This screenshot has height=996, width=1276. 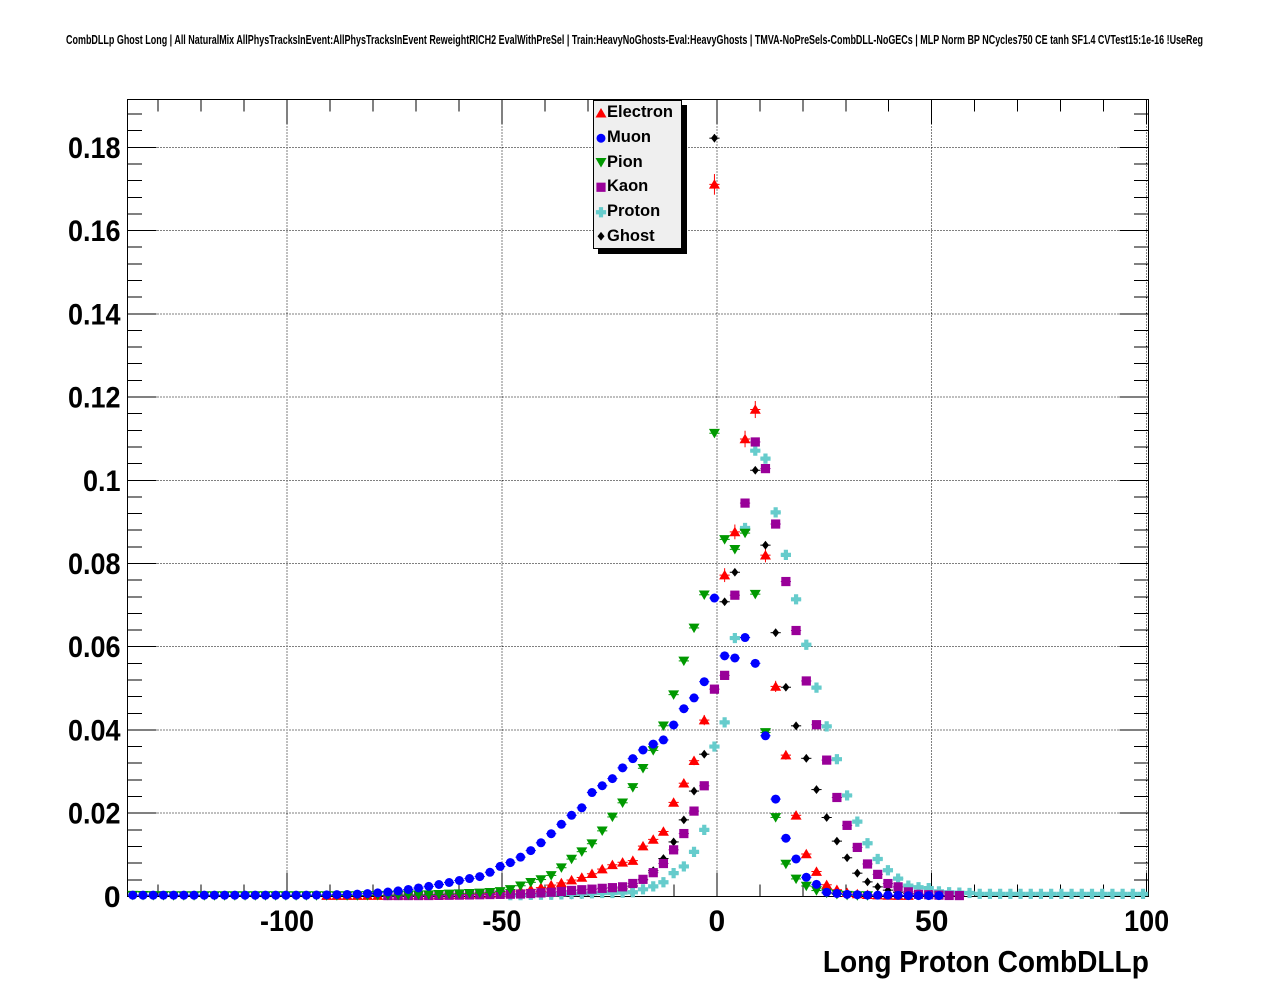 I want to click on y-tick-label: 0.02, so click(x=94, y=814).